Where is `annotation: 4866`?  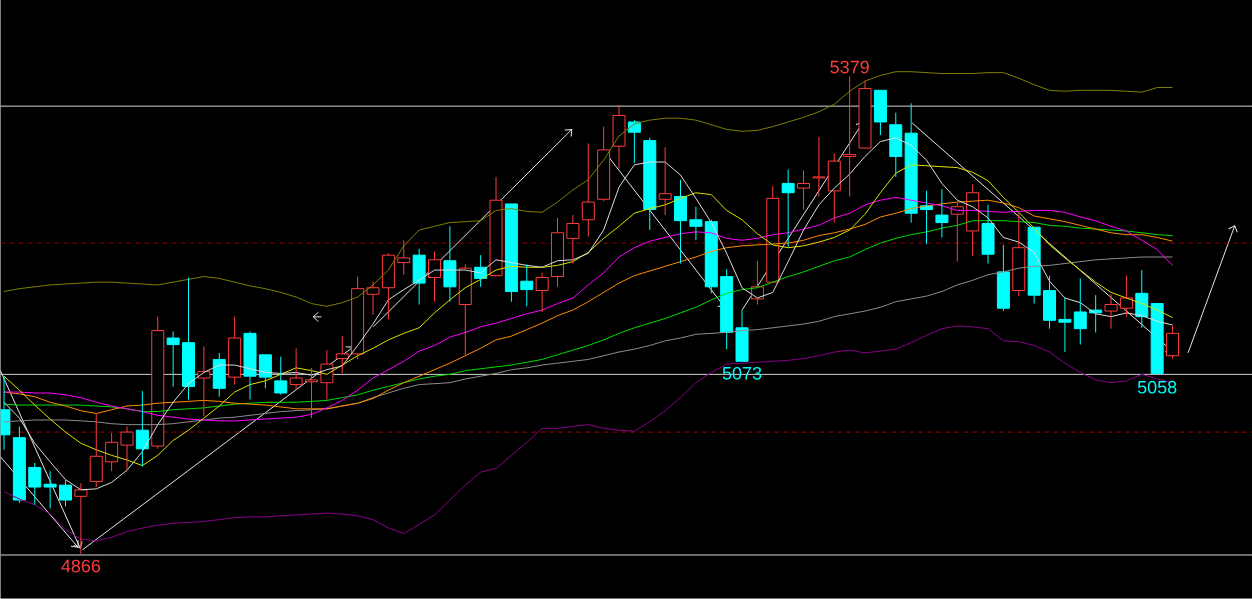 annotation: 4866 is located at coordinates (81, 566).